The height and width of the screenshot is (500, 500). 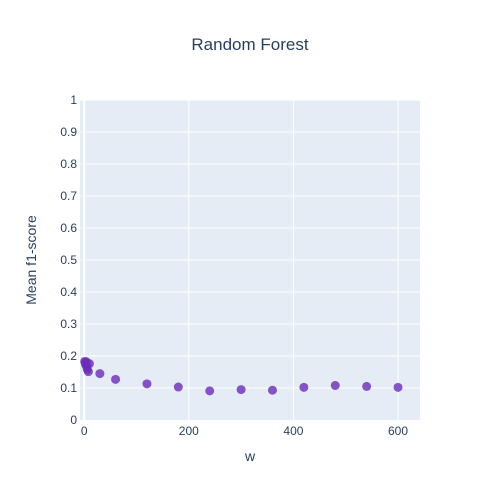 What do you see at coordinates (73, 100) in the screenshot?
I see `y-tick-label: 1` at bounding box center [73, 100].